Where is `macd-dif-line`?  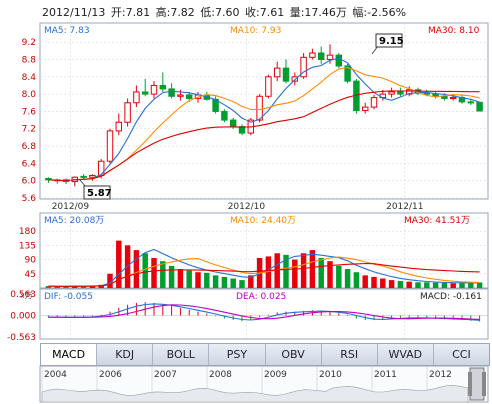 macd-dif-line is located at coordinates (264, 312).